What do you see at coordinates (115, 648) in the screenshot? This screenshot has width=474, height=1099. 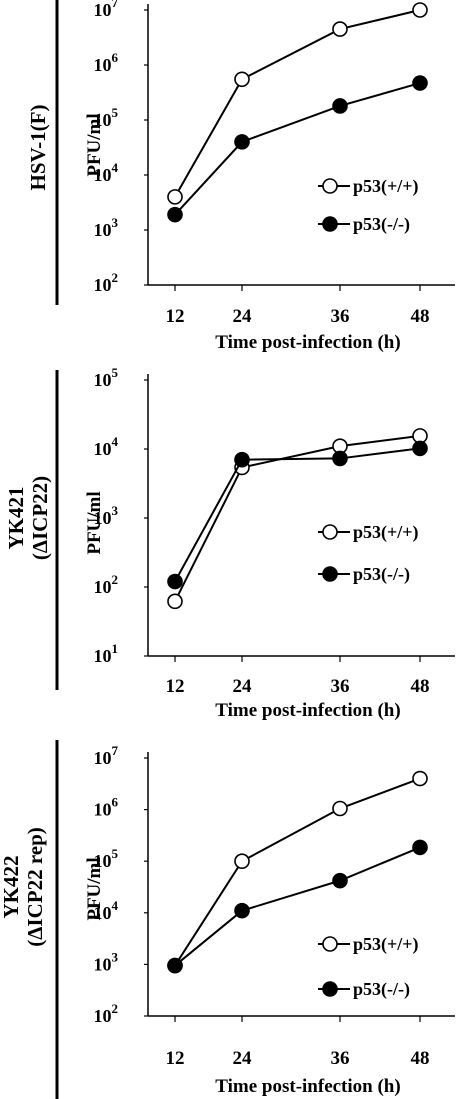 I see `y-tick-exponent: 1` at bounding box center [115, 648].